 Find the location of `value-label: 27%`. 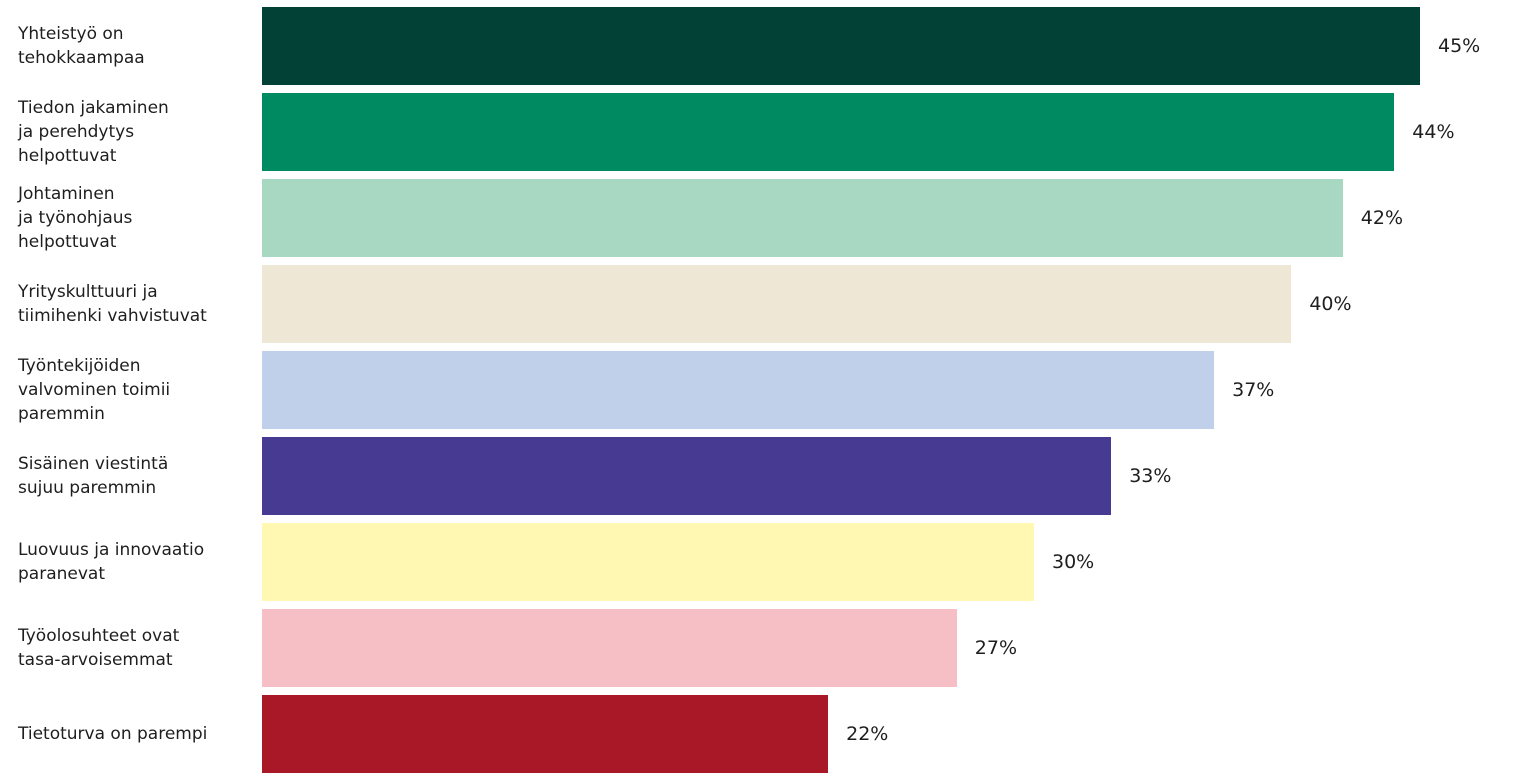

value-label: 27% is located at coordinates (996, 648).